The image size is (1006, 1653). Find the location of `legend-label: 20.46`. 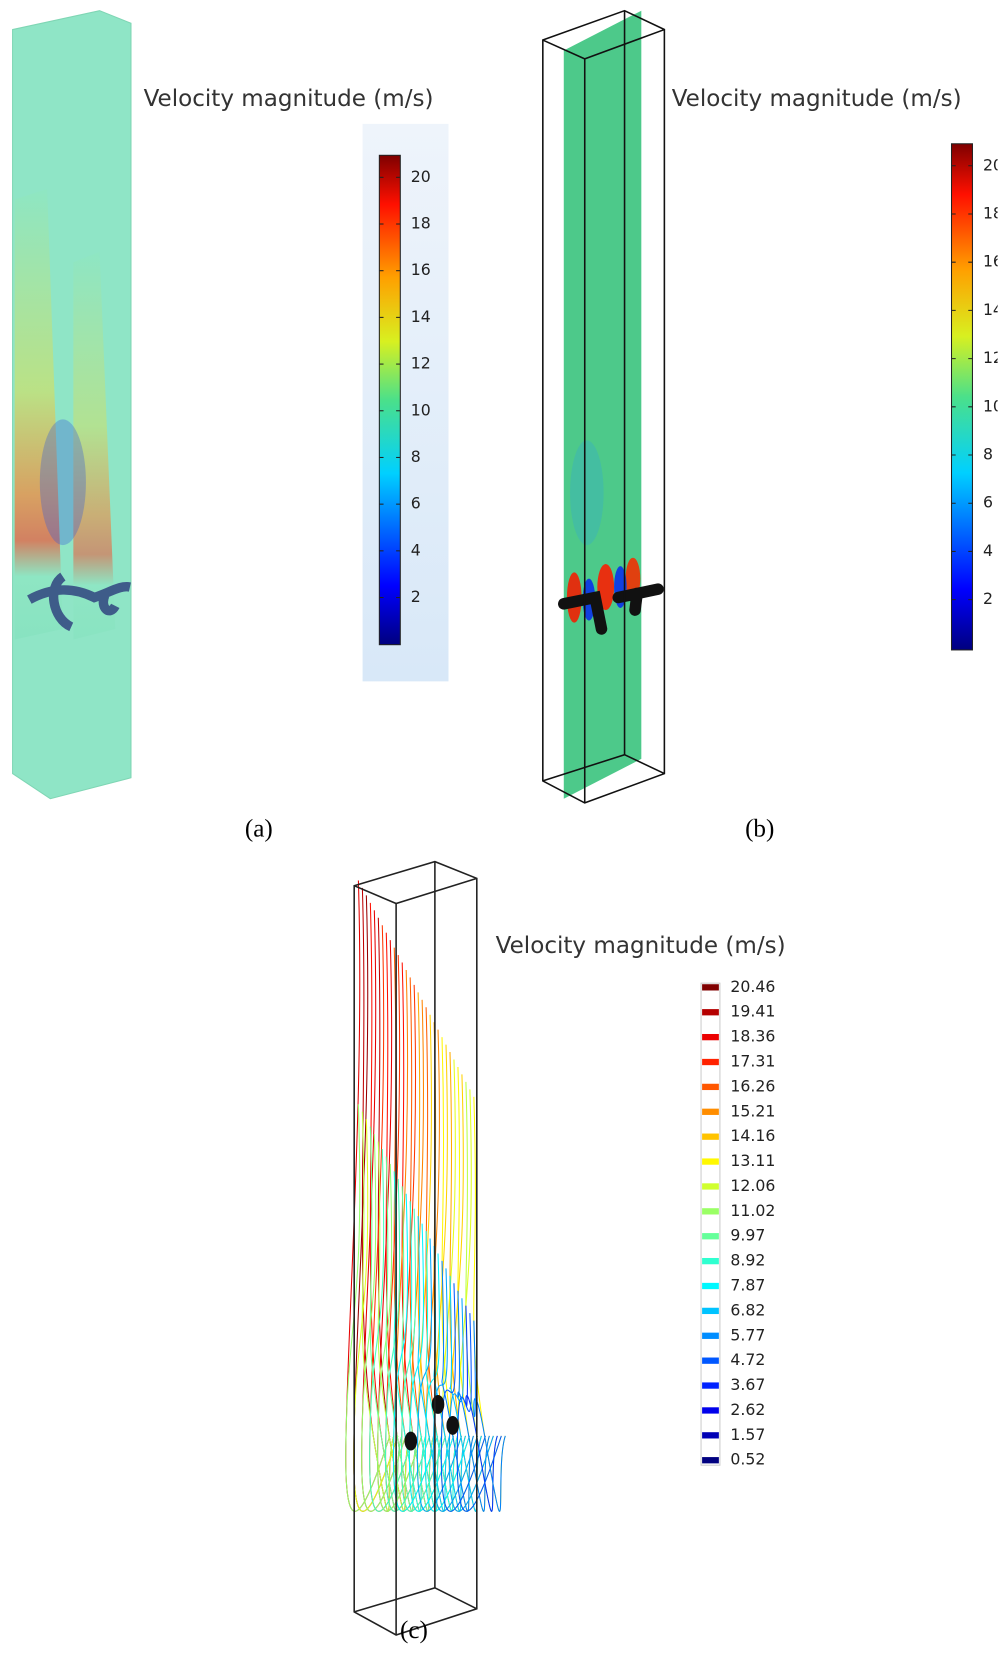

legend-label: 20.46 is located at coordinates (752, 986).